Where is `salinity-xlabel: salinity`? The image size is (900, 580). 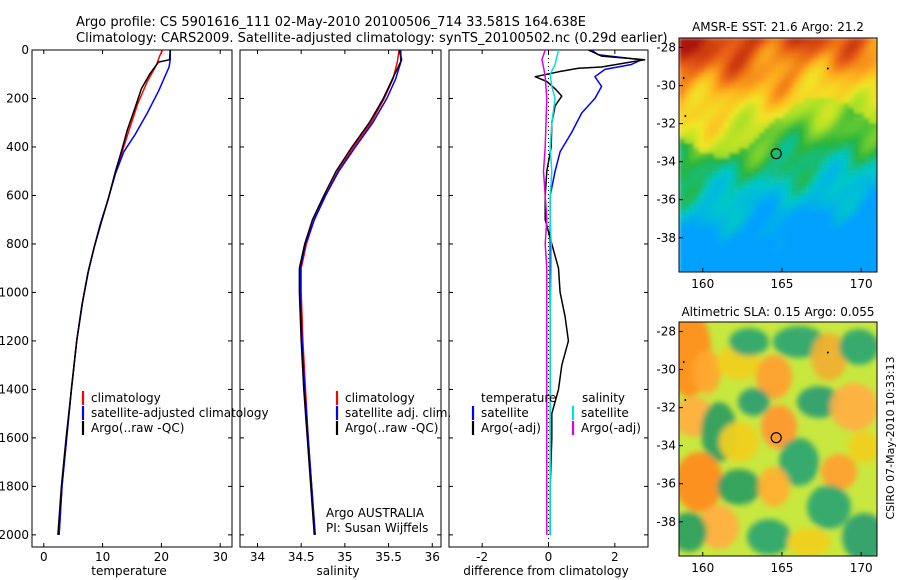
salinity-xlabel: salinity is located at coordinates (337, 571).